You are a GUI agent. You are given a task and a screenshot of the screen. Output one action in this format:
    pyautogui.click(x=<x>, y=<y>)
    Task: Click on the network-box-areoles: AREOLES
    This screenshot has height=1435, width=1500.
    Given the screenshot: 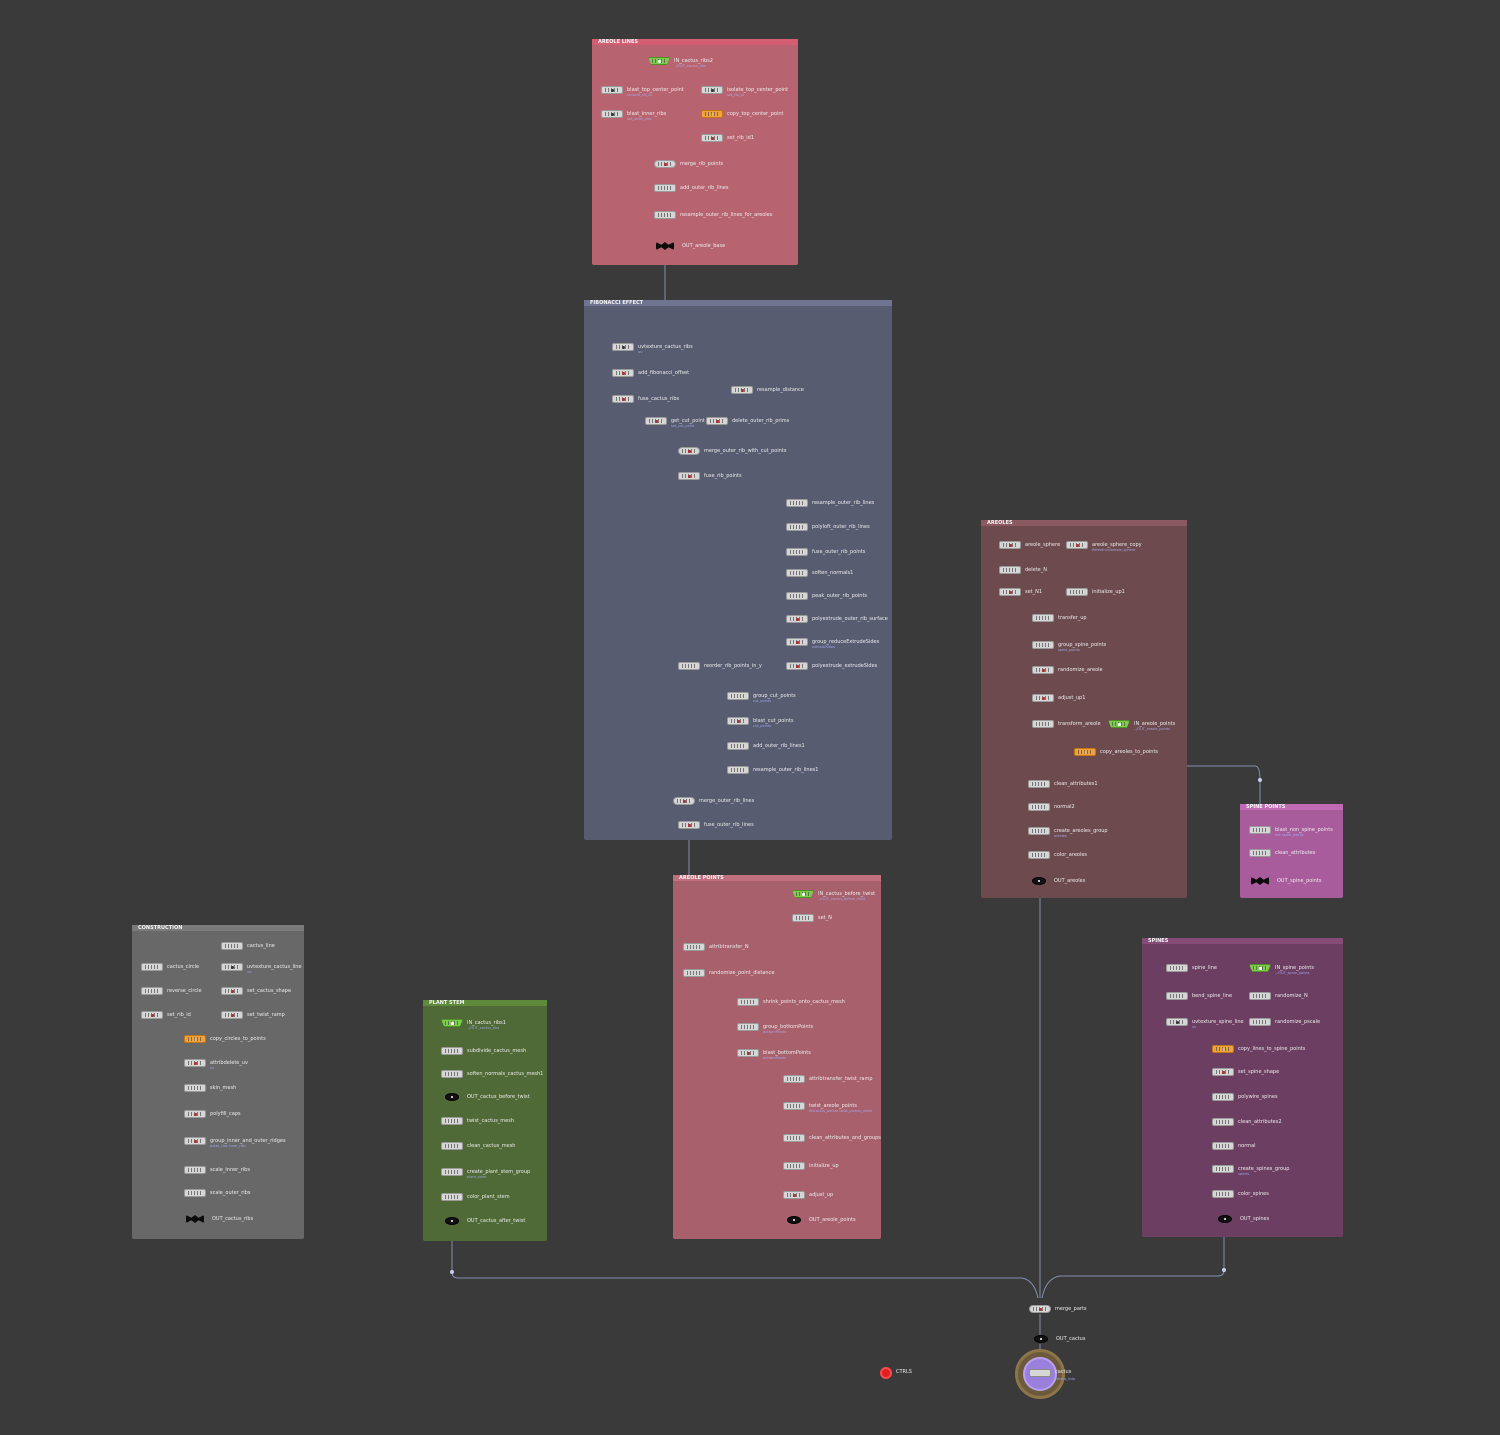 What is the action you would take?
    pyautogui.click(x=1084, y=709)
    